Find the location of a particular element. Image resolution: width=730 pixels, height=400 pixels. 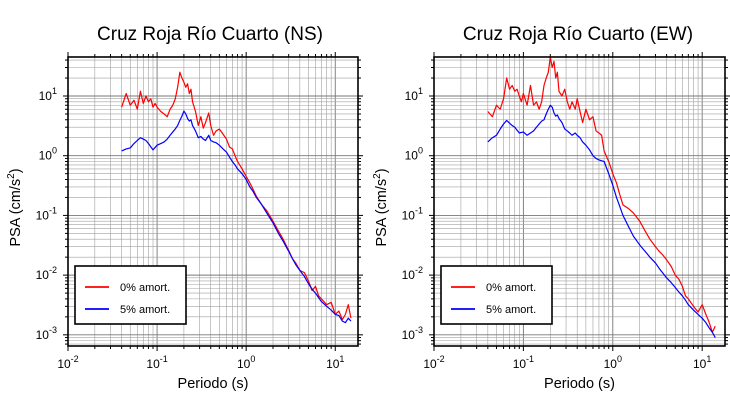

chart-title: Cruz Roja Río Cuarto (NS) is located at coordinates (210, 34).